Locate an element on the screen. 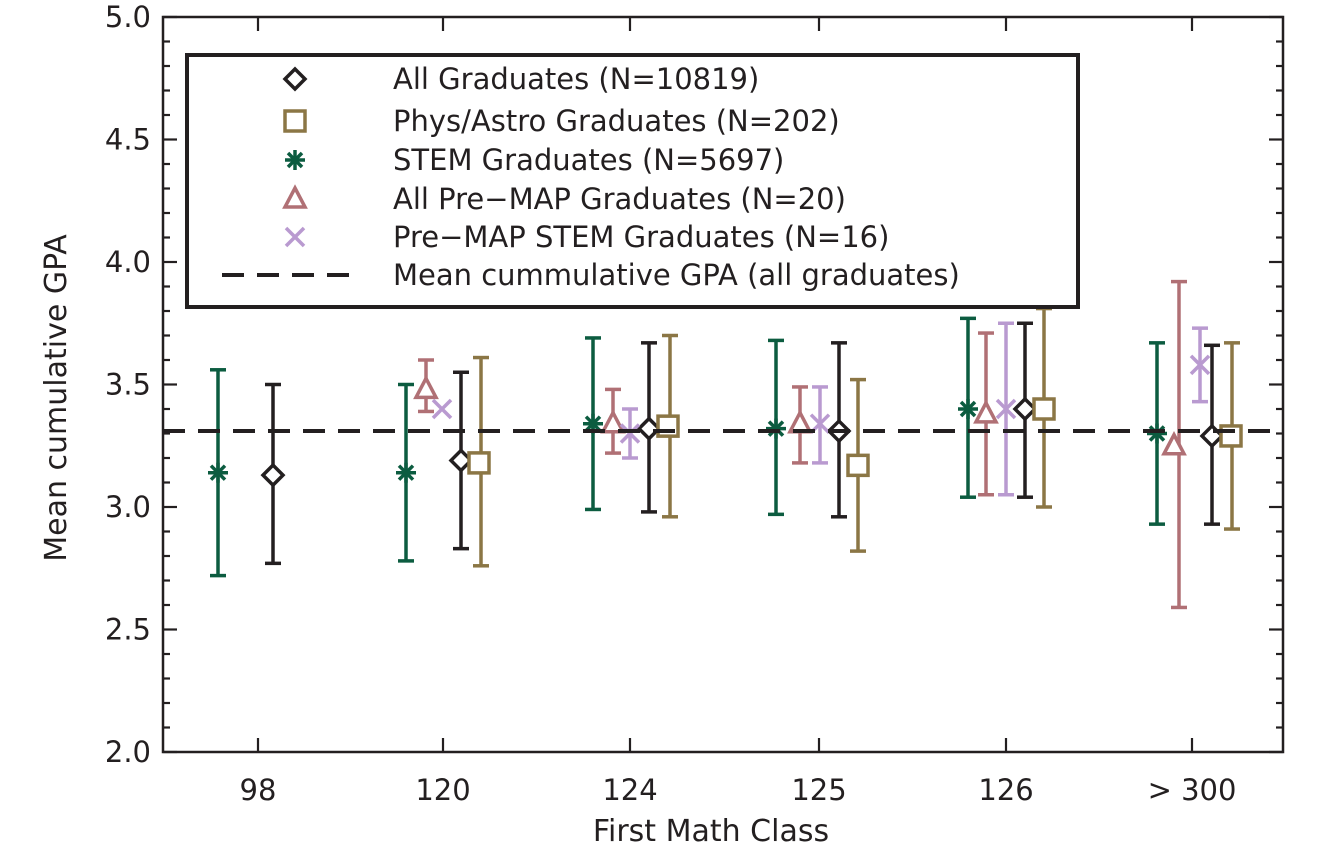  markers-layer is located at coordinates (725, 421).